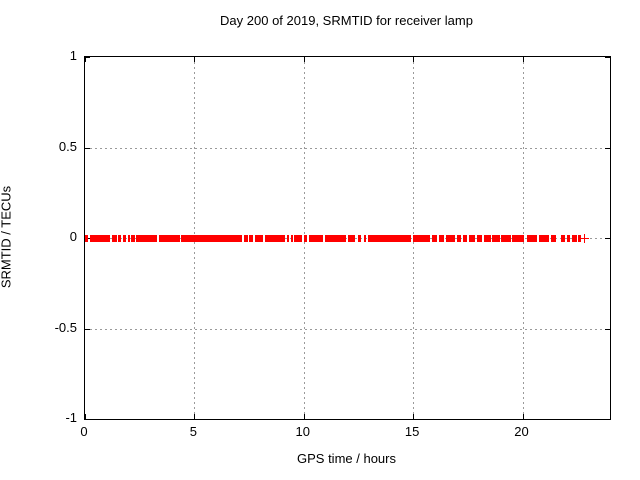  I want to click on x-tick-label: 10, so click(302, 431).